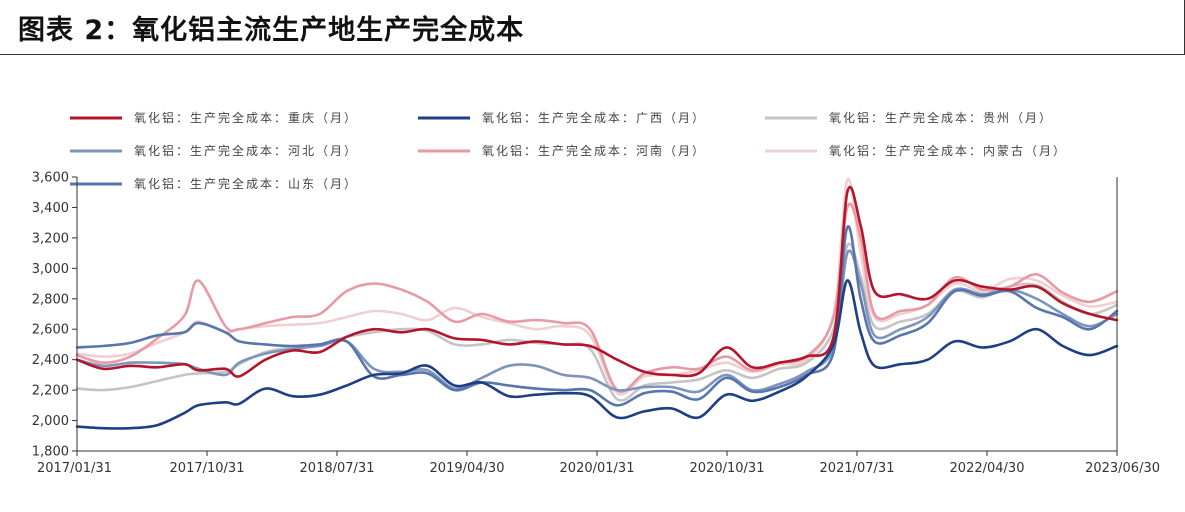  I want to click on legend-label-chongqing: 氧化铝：生产完全成本：重庆（月）, so click(246, 117).